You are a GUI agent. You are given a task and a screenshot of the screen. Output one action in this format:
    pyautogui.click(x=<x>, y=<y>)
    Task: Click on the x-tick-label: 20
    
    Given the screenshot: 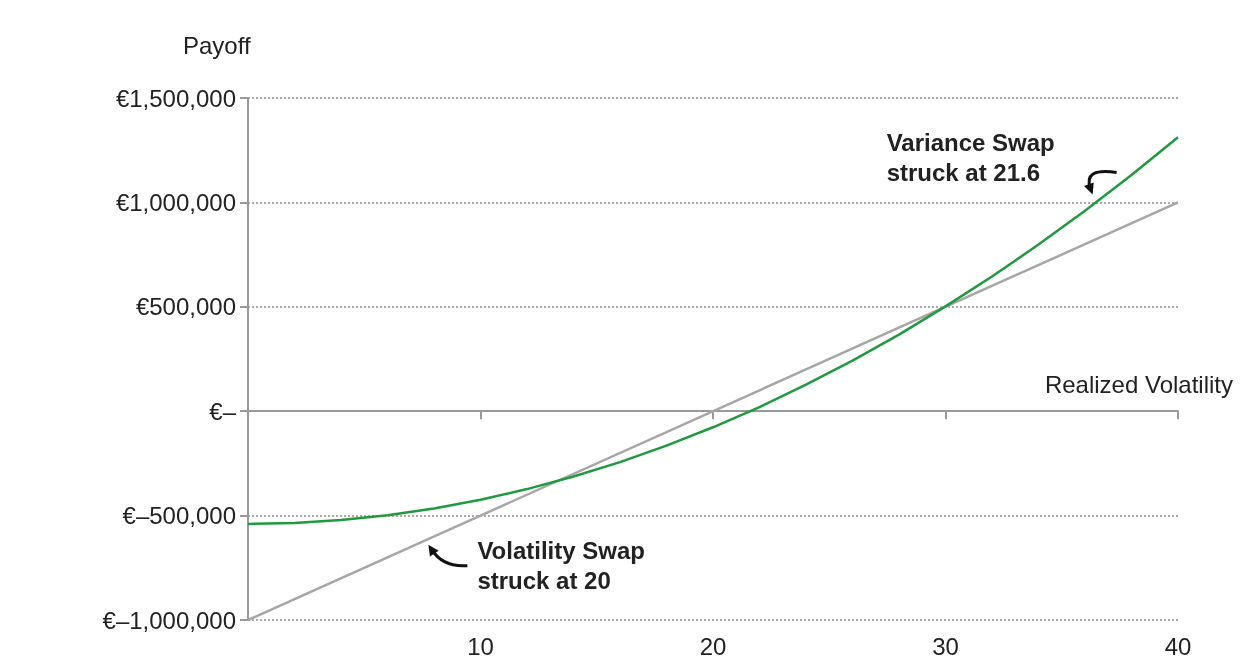 What is the action you would take?
    pyautogui.click(x=713, y=646)
    